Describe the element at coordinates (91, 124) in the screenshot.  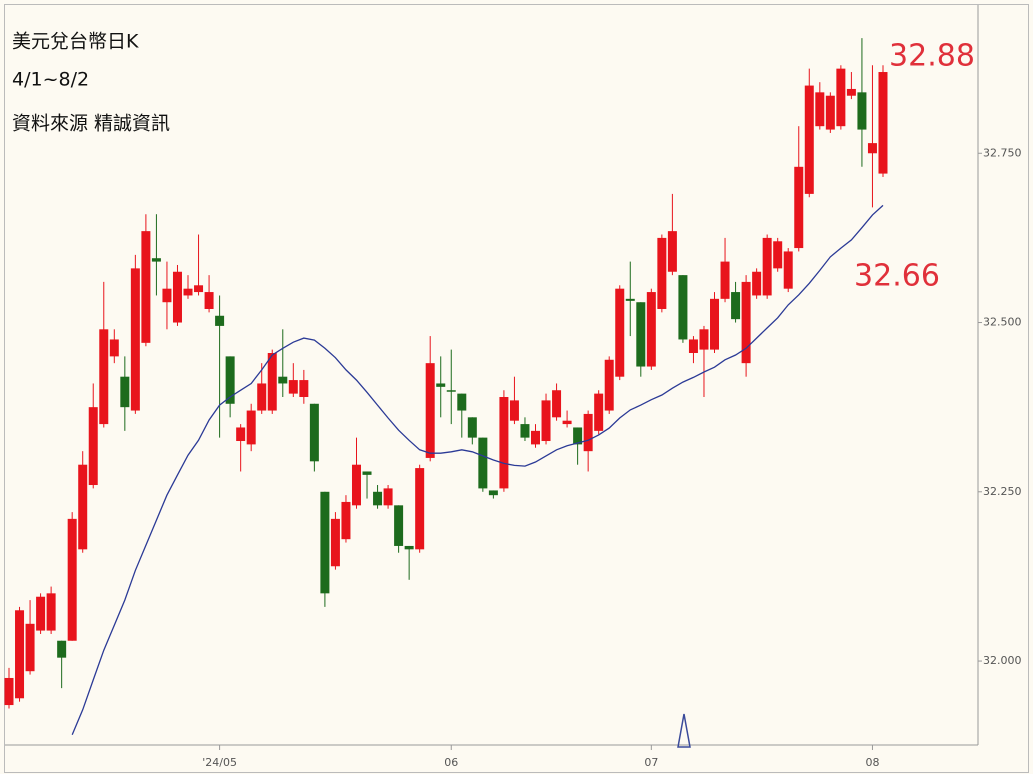
I see `source: 資料來源 精誠資訊` at that location.